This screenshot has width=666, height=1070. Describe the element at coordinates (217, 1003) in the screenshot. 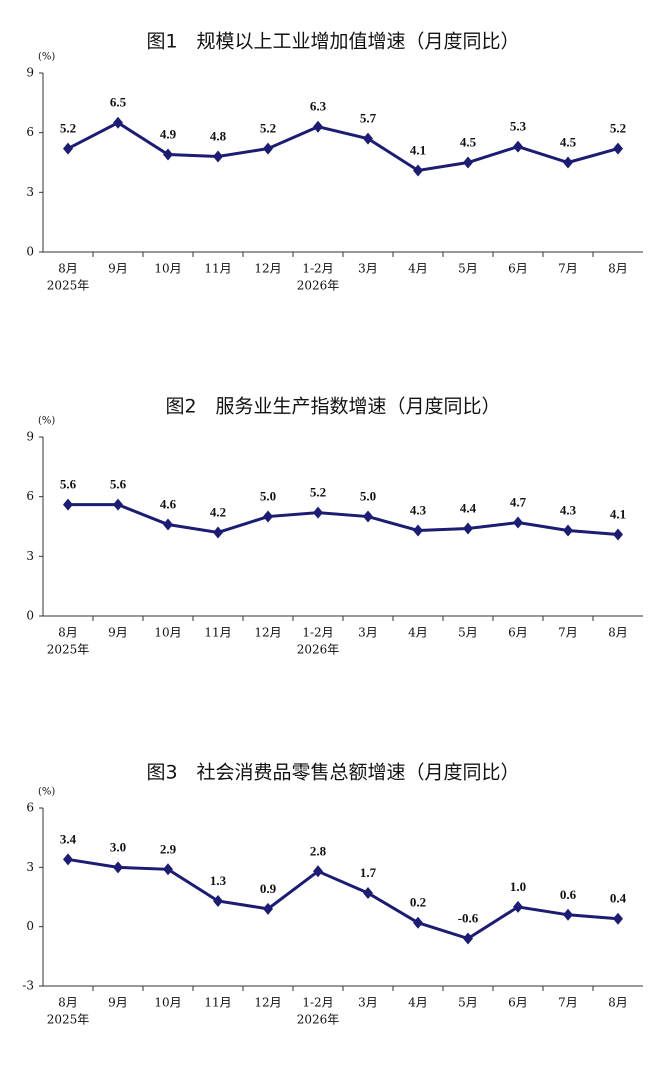

I see `x-tick-label: 11月` at that location.